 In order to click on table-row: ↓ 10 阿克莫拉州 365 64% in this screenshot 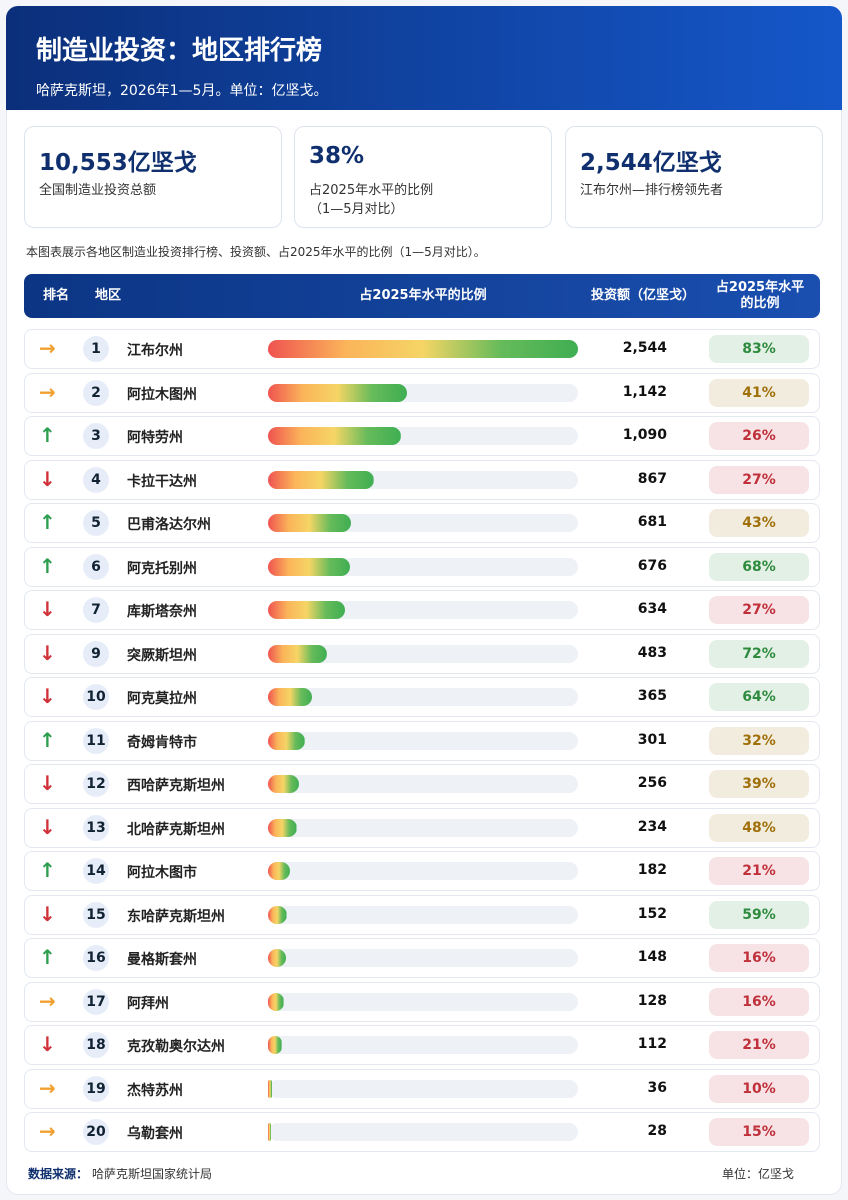, I will do `click(422, 697)`.